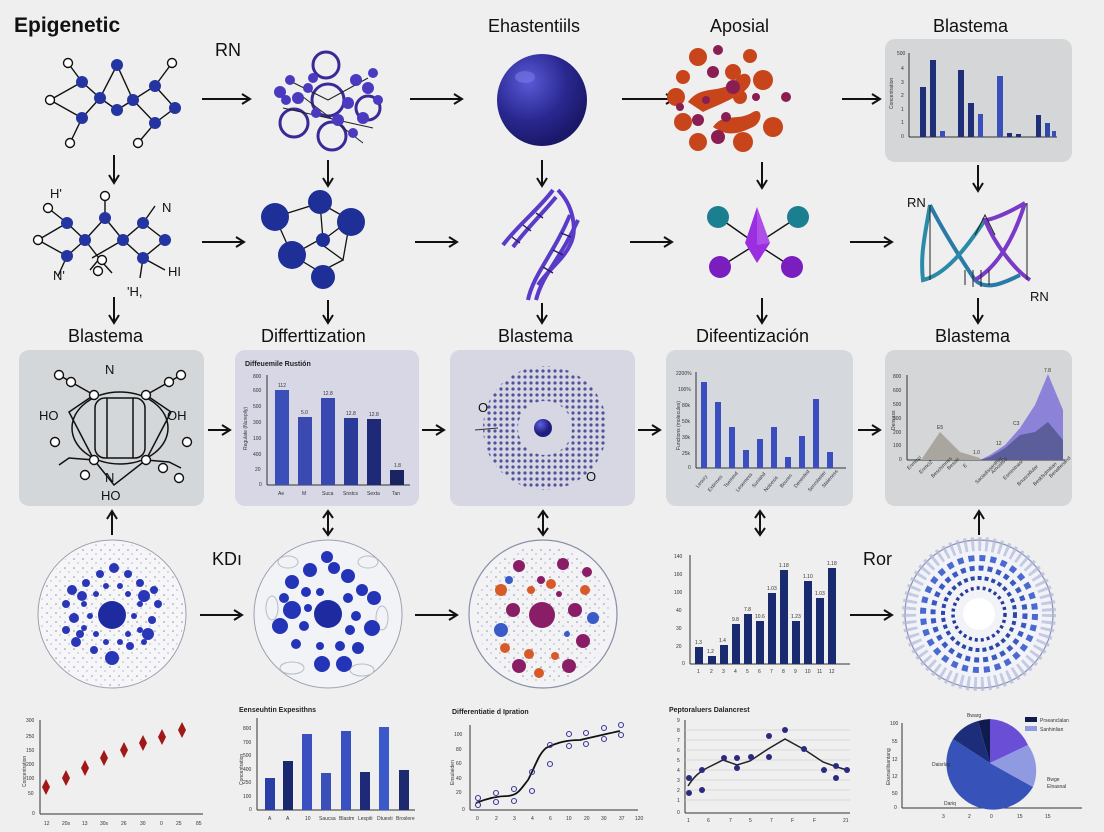 The height and width of the screenshot is (832, 1104). What do you see at coordinates (247, 783) in the screenshot?
I see `svg-text: 250` at bounding box center [247, 783].